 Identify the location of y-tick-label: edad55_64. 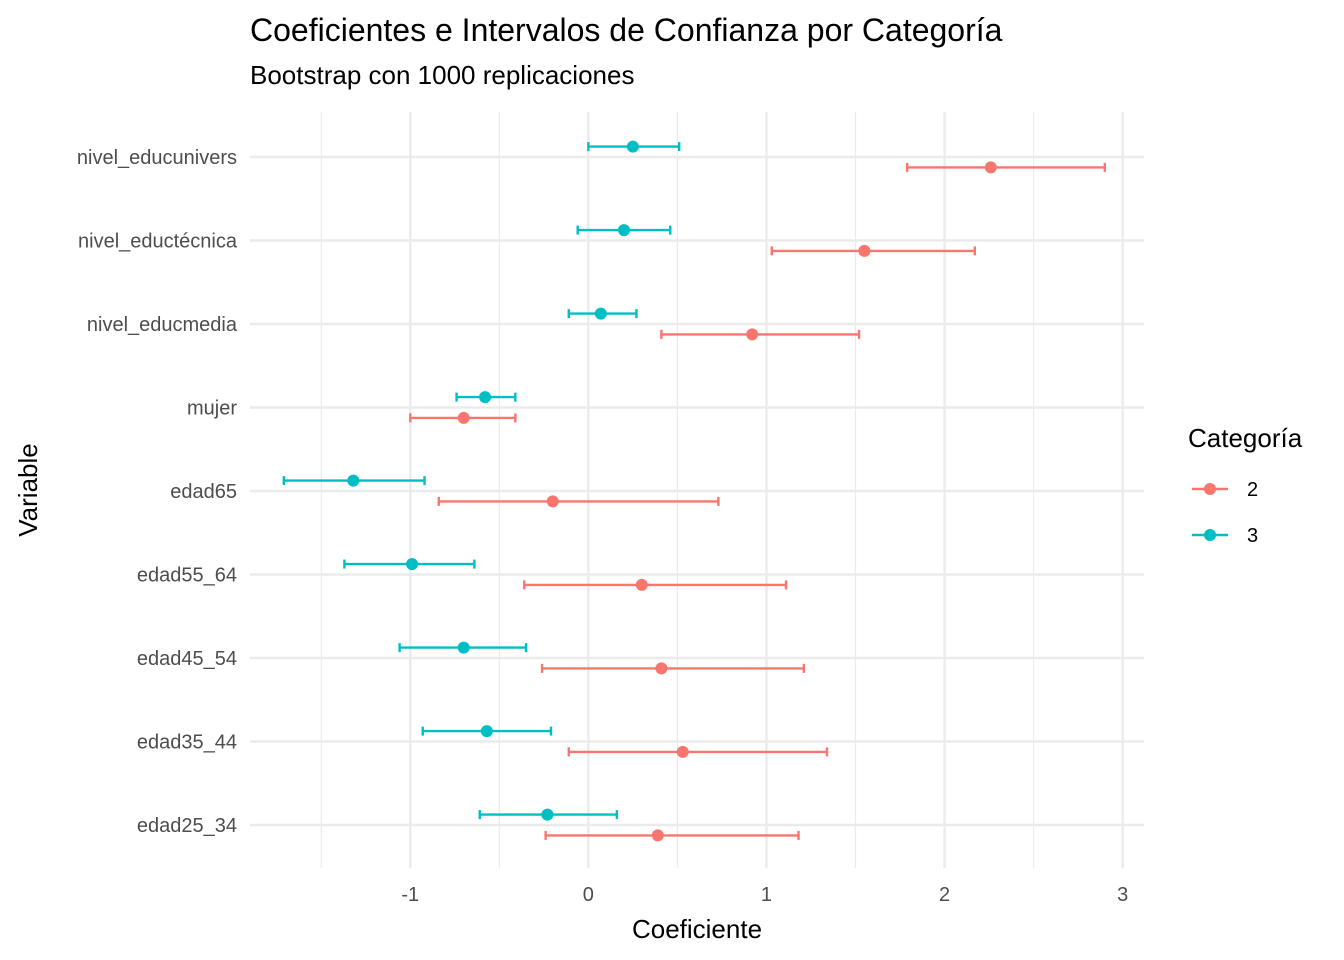
(187, 576).